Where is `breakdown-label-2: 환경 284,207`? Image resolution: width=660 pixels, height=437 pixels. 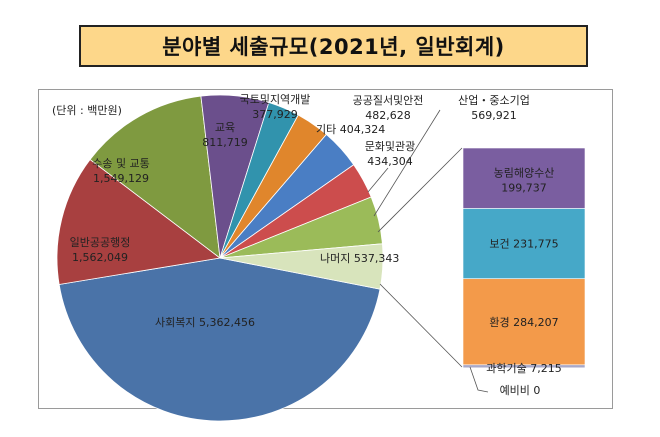
breakdown-label-2: 환경 284,207 is located at coordinates (523, 322).